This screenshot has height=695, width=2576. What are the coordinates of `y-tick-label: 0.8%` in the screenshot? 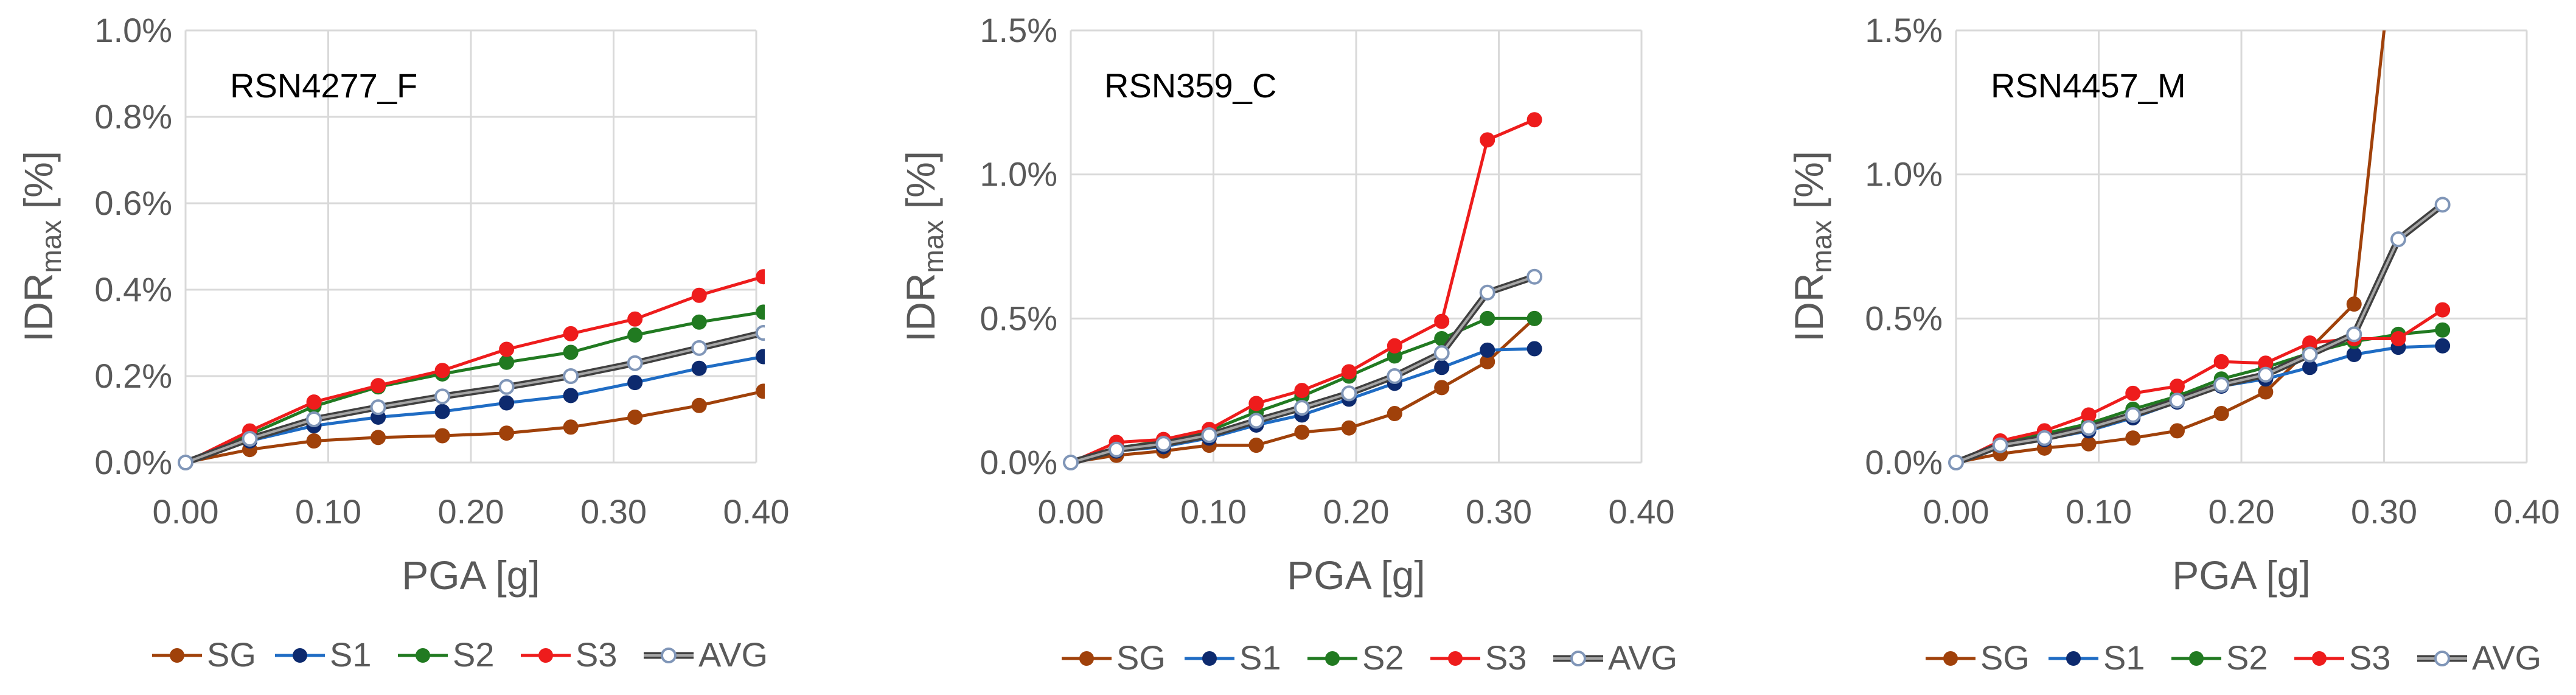 It's located at (133, 116).